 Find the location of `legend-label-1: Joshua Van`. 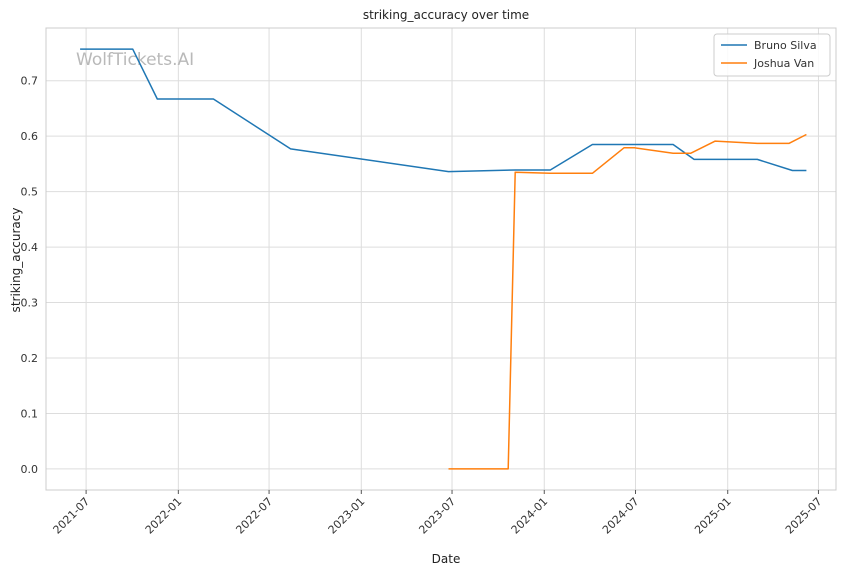

legend-label-1: Joshua Van is located at coordinates (783, 63).